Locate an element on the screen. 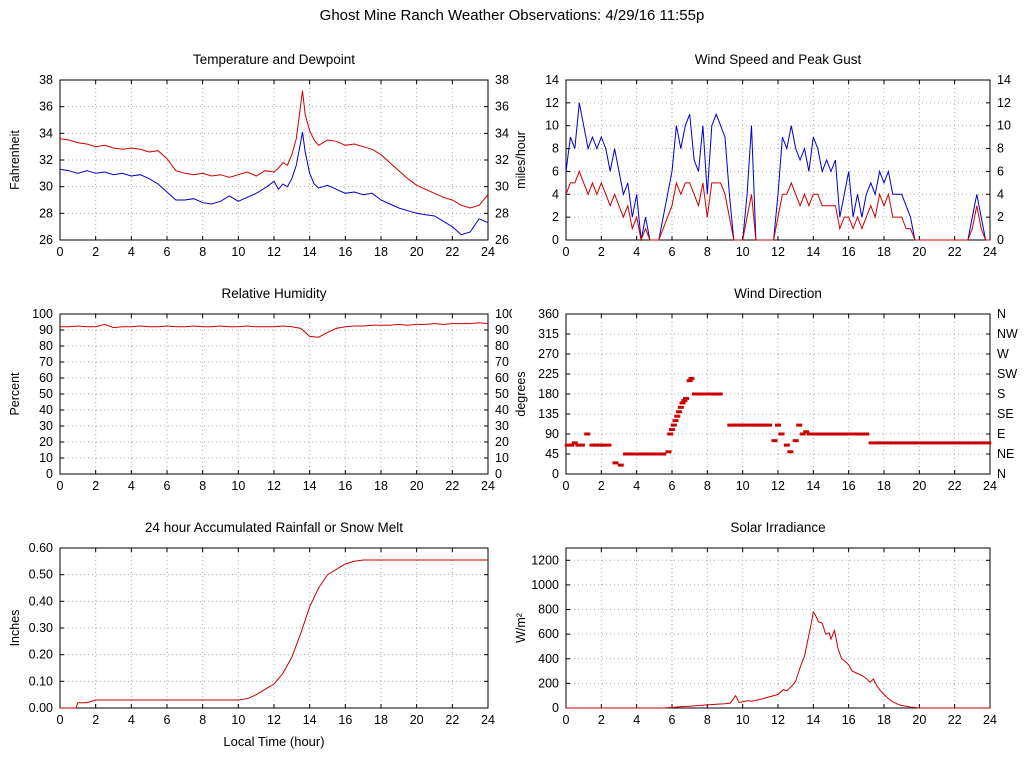 The height and width of the screenshot is (768, 1024). y-tick-label-left: 800 is located at coordinates (548, 610).